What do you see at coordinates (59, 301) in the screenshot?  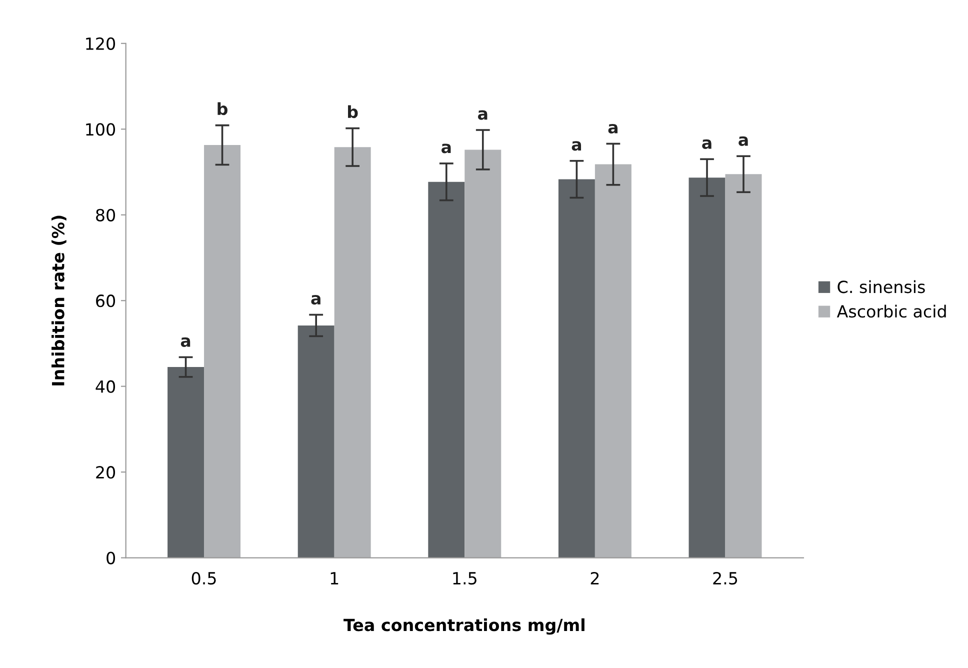 I see `y-axis-title: Inhibition rate (%)` at bounding box center [59, 301].